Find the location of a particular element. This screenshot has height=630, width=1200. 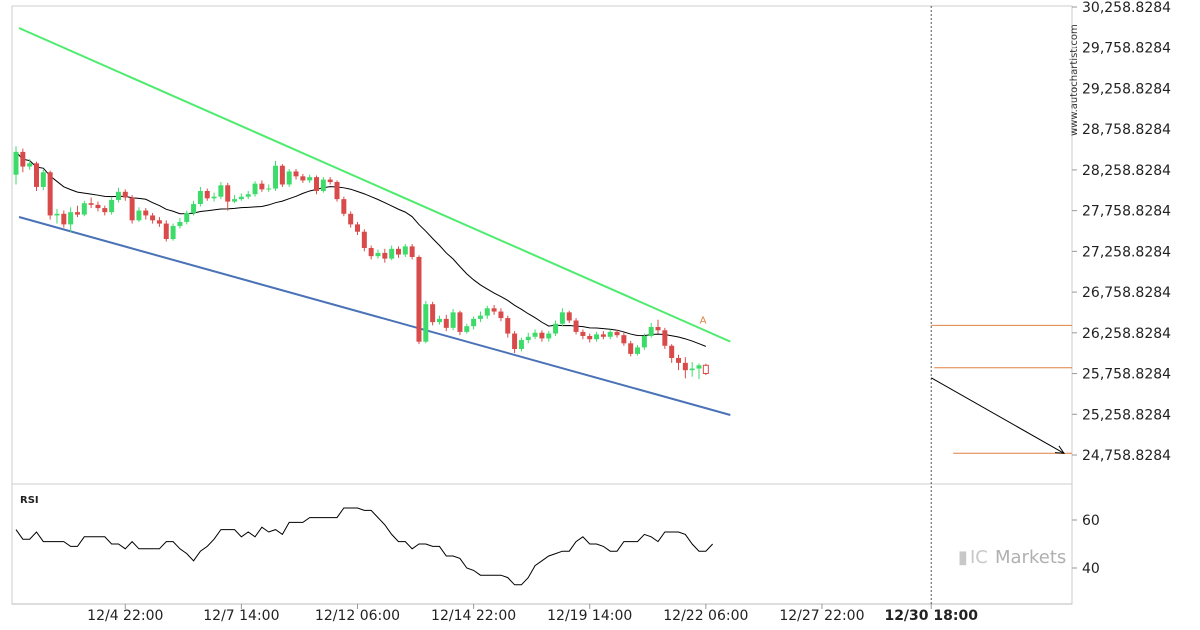

rsi-line is located at coordinates (364, 546).